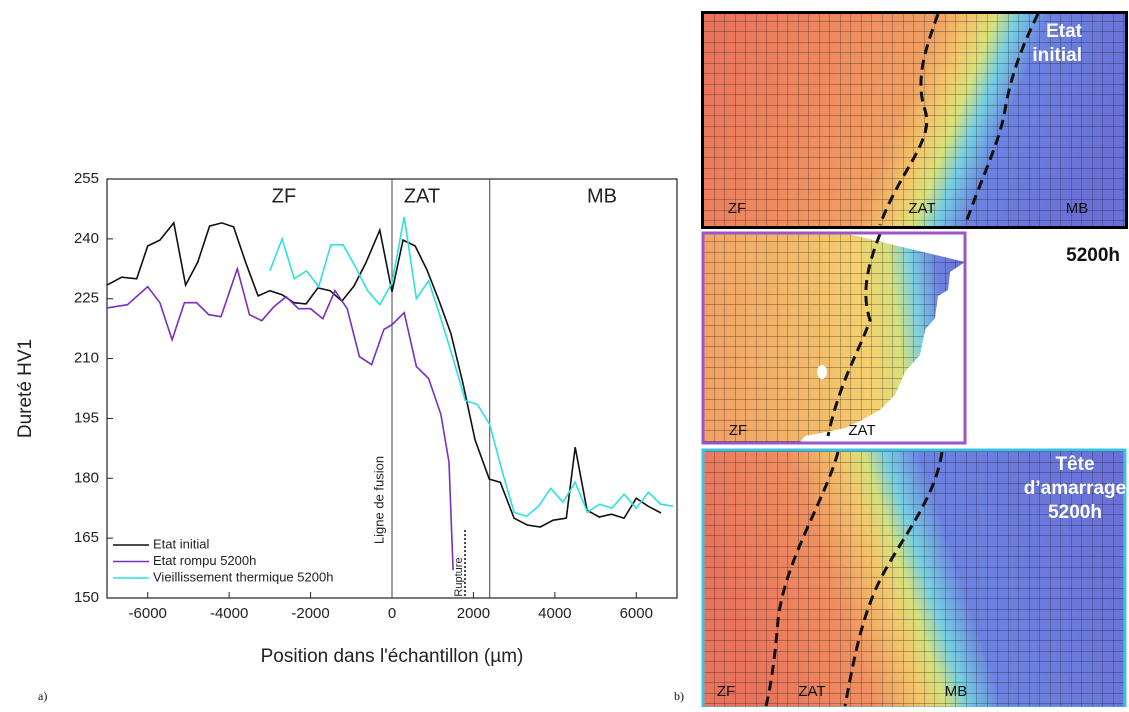 The height and width of the screenshot is (712, 1129). Describe the element at coordinates (914, 120) in the screenshot. I see `heatmap-initial` at that location.